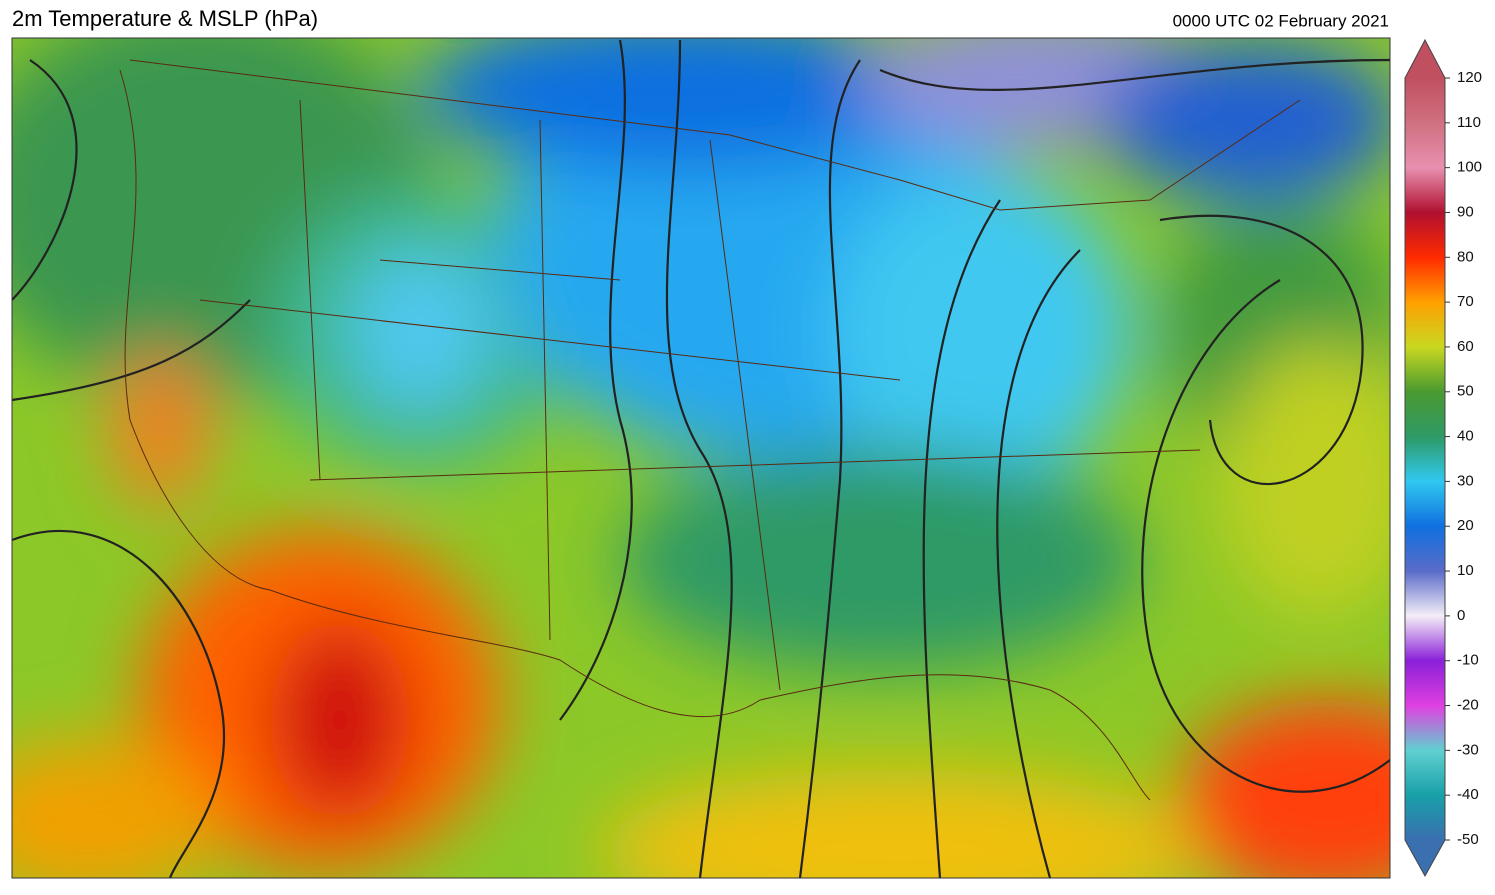 Image resolution: width=1495 pixels, height=895 pixels. I want to click on colorbar-tick-label: 50, so click(1465, 391).